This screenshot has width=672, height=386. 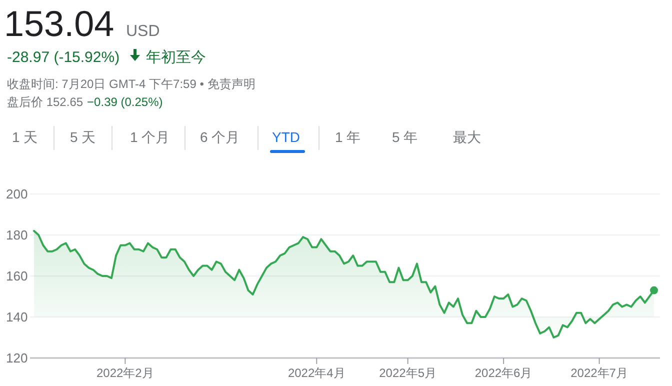 What do you see at coordinates (17, 276) in the screenshot?
I see `y-tick-label: 160` at bounding box center [17, 276].